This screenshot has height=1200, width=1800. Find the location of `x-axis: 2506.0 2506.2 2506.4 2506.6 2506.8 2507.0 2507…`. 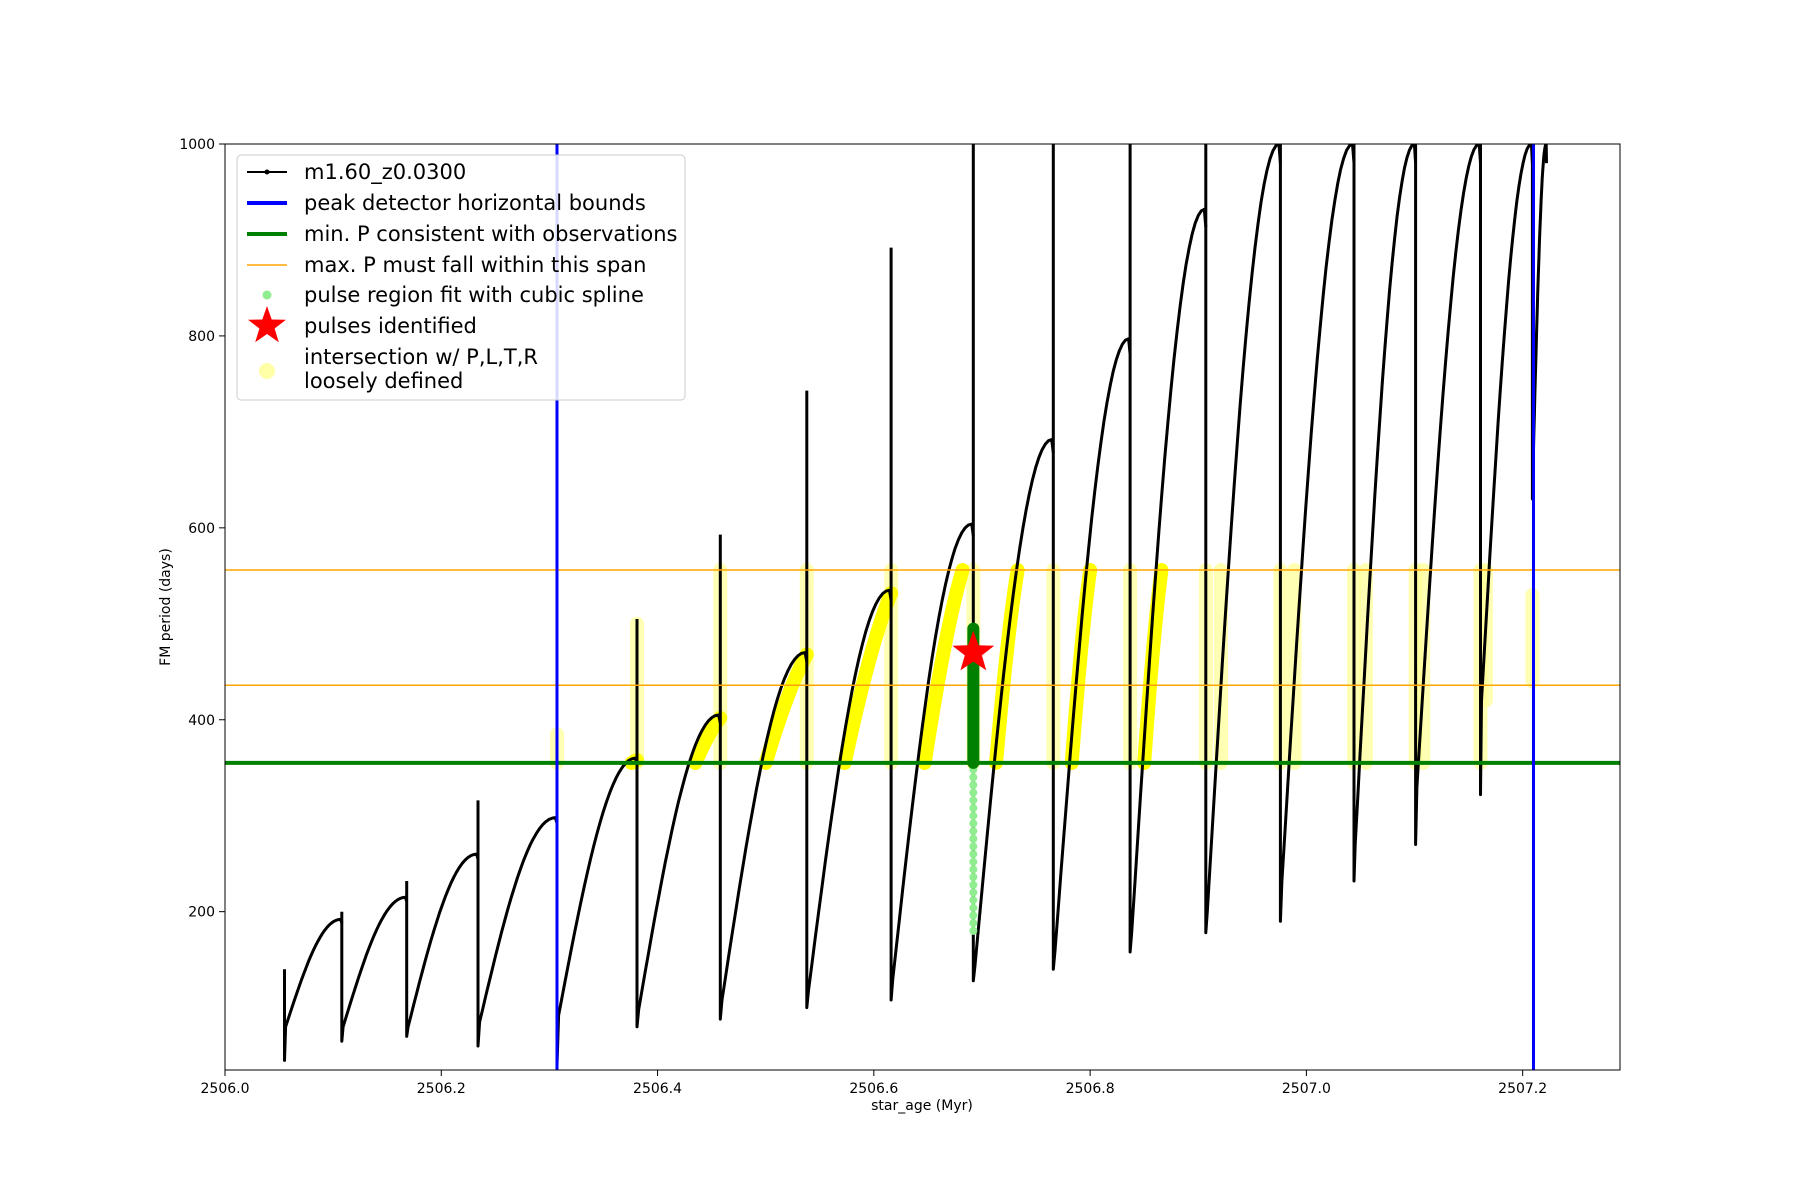

x-axis: 2506.0 2506.2 2506.4 2506.6 2506.8 2507.0 2507… is located at coordinates (874, 1083).